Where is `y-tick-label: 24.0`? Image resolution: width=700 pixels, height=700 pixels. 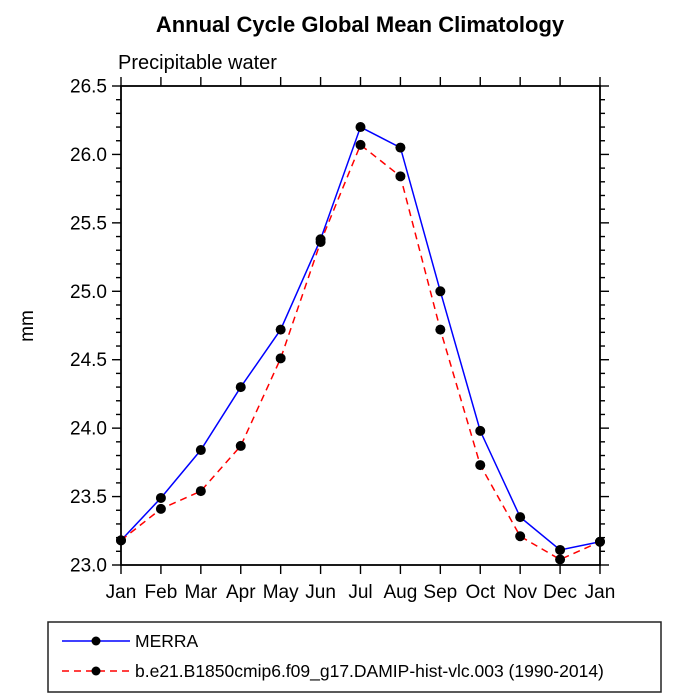
y-tick-label: 24.0 is located at coordinates (88, 429).